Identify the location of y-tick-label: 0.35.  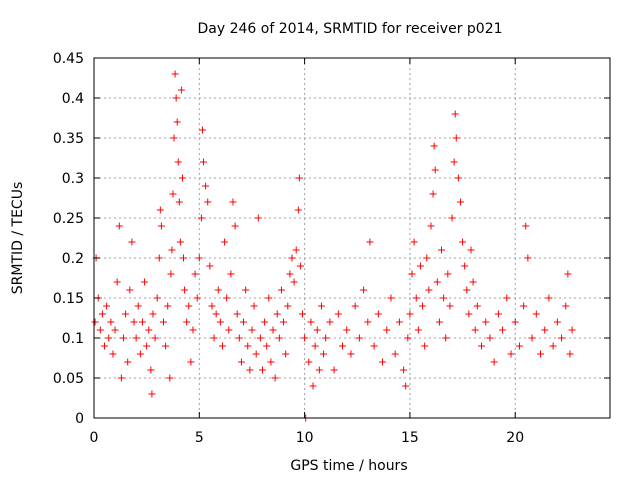
(68, 139).